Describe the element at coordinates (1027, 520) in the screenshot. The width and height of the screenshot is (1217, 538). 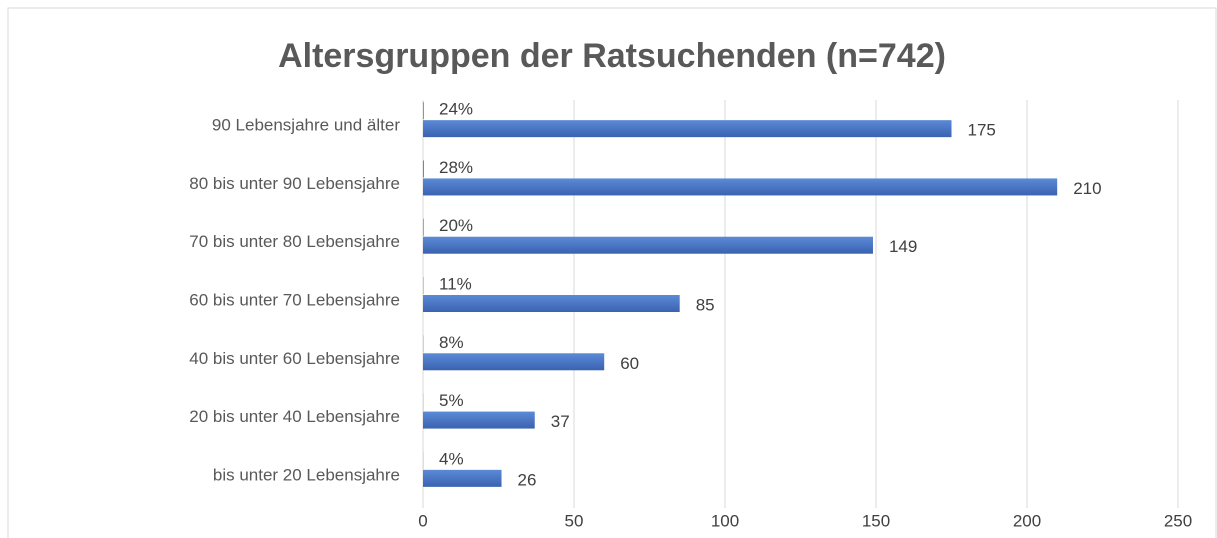
I see `x-tick-label: 200` at that location.